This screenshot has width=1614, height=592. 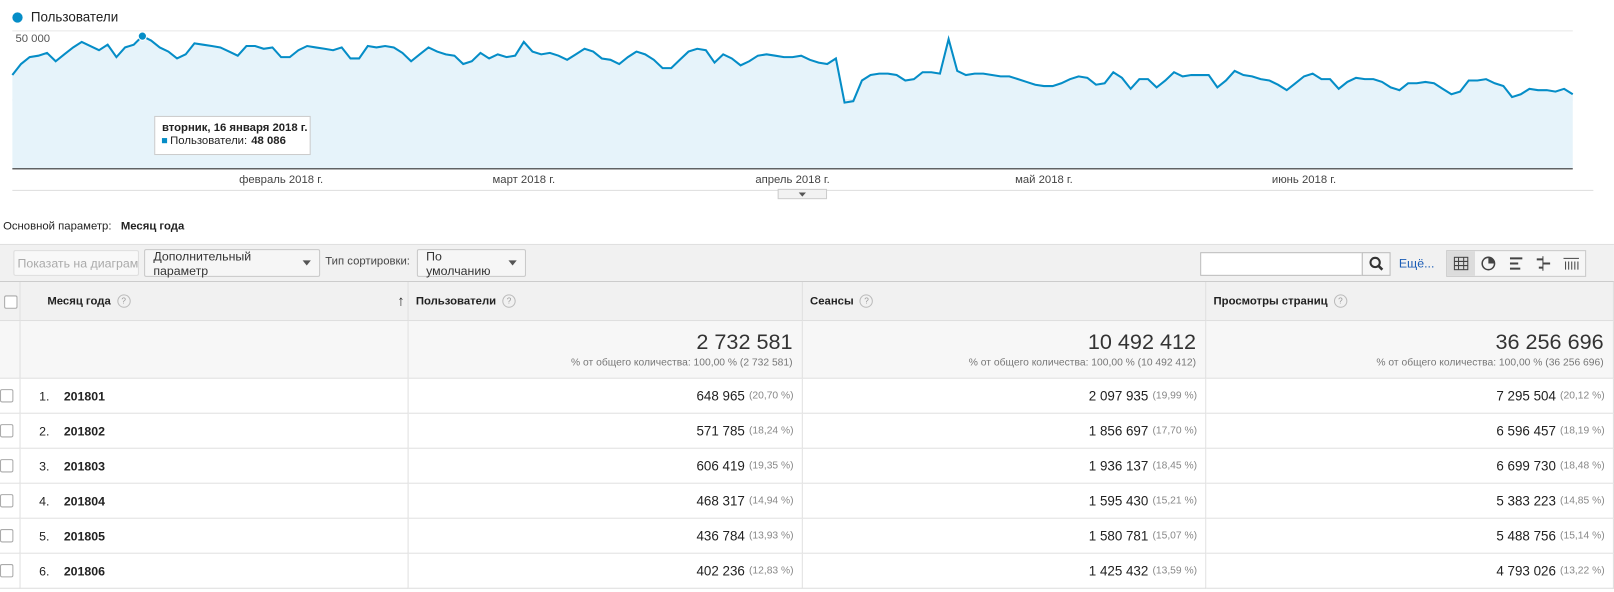 What do you see at coordinates (1410, 571) in the screenshot?
I see `metric-cell: 4 793 026 (13,22 %)` at bounding box center [1410, 571].